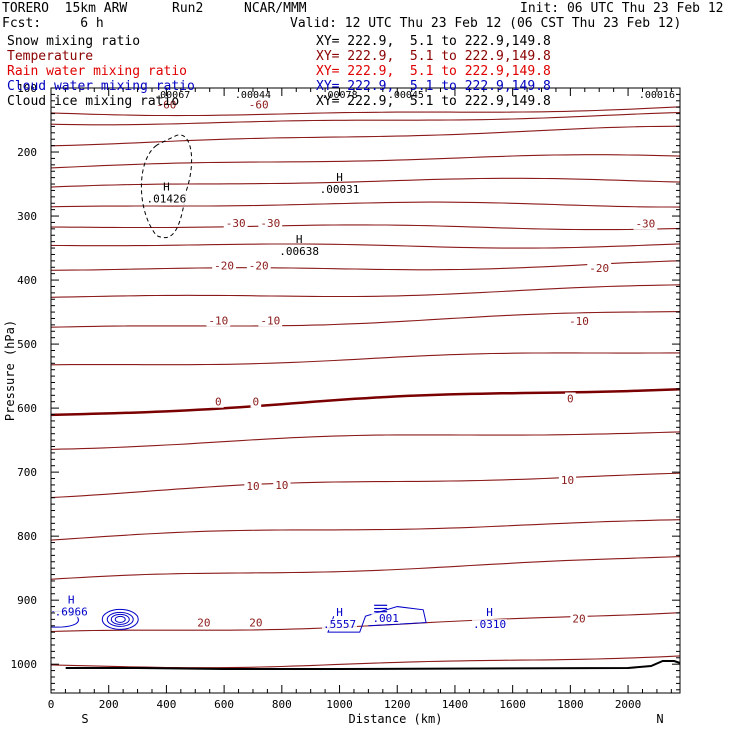  Describe the element at coordinates (365, 291) in the screenshot. I see `isotherm--15` at that location.